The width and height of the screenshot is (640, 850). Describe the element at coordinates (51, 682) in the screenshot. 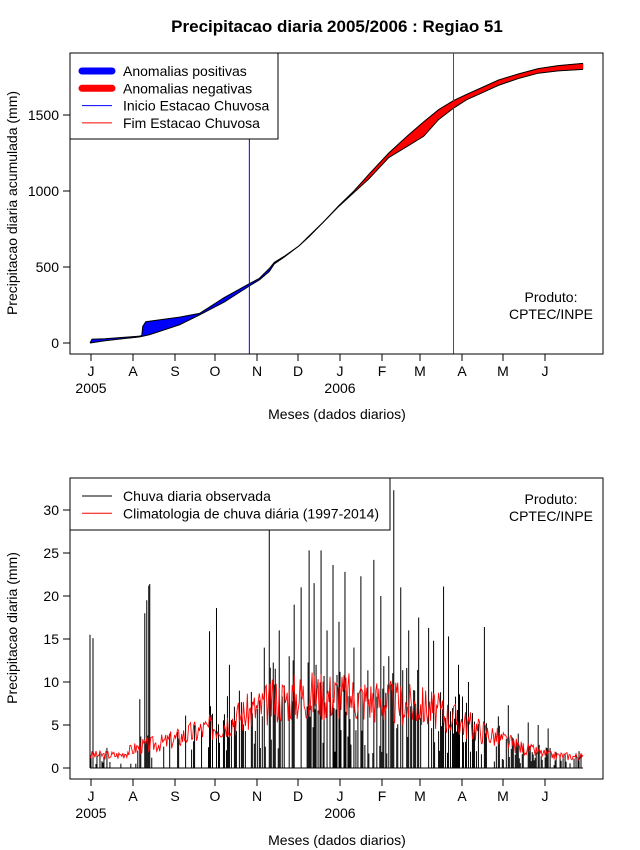

I see `y-tick-label: 10` at that location.